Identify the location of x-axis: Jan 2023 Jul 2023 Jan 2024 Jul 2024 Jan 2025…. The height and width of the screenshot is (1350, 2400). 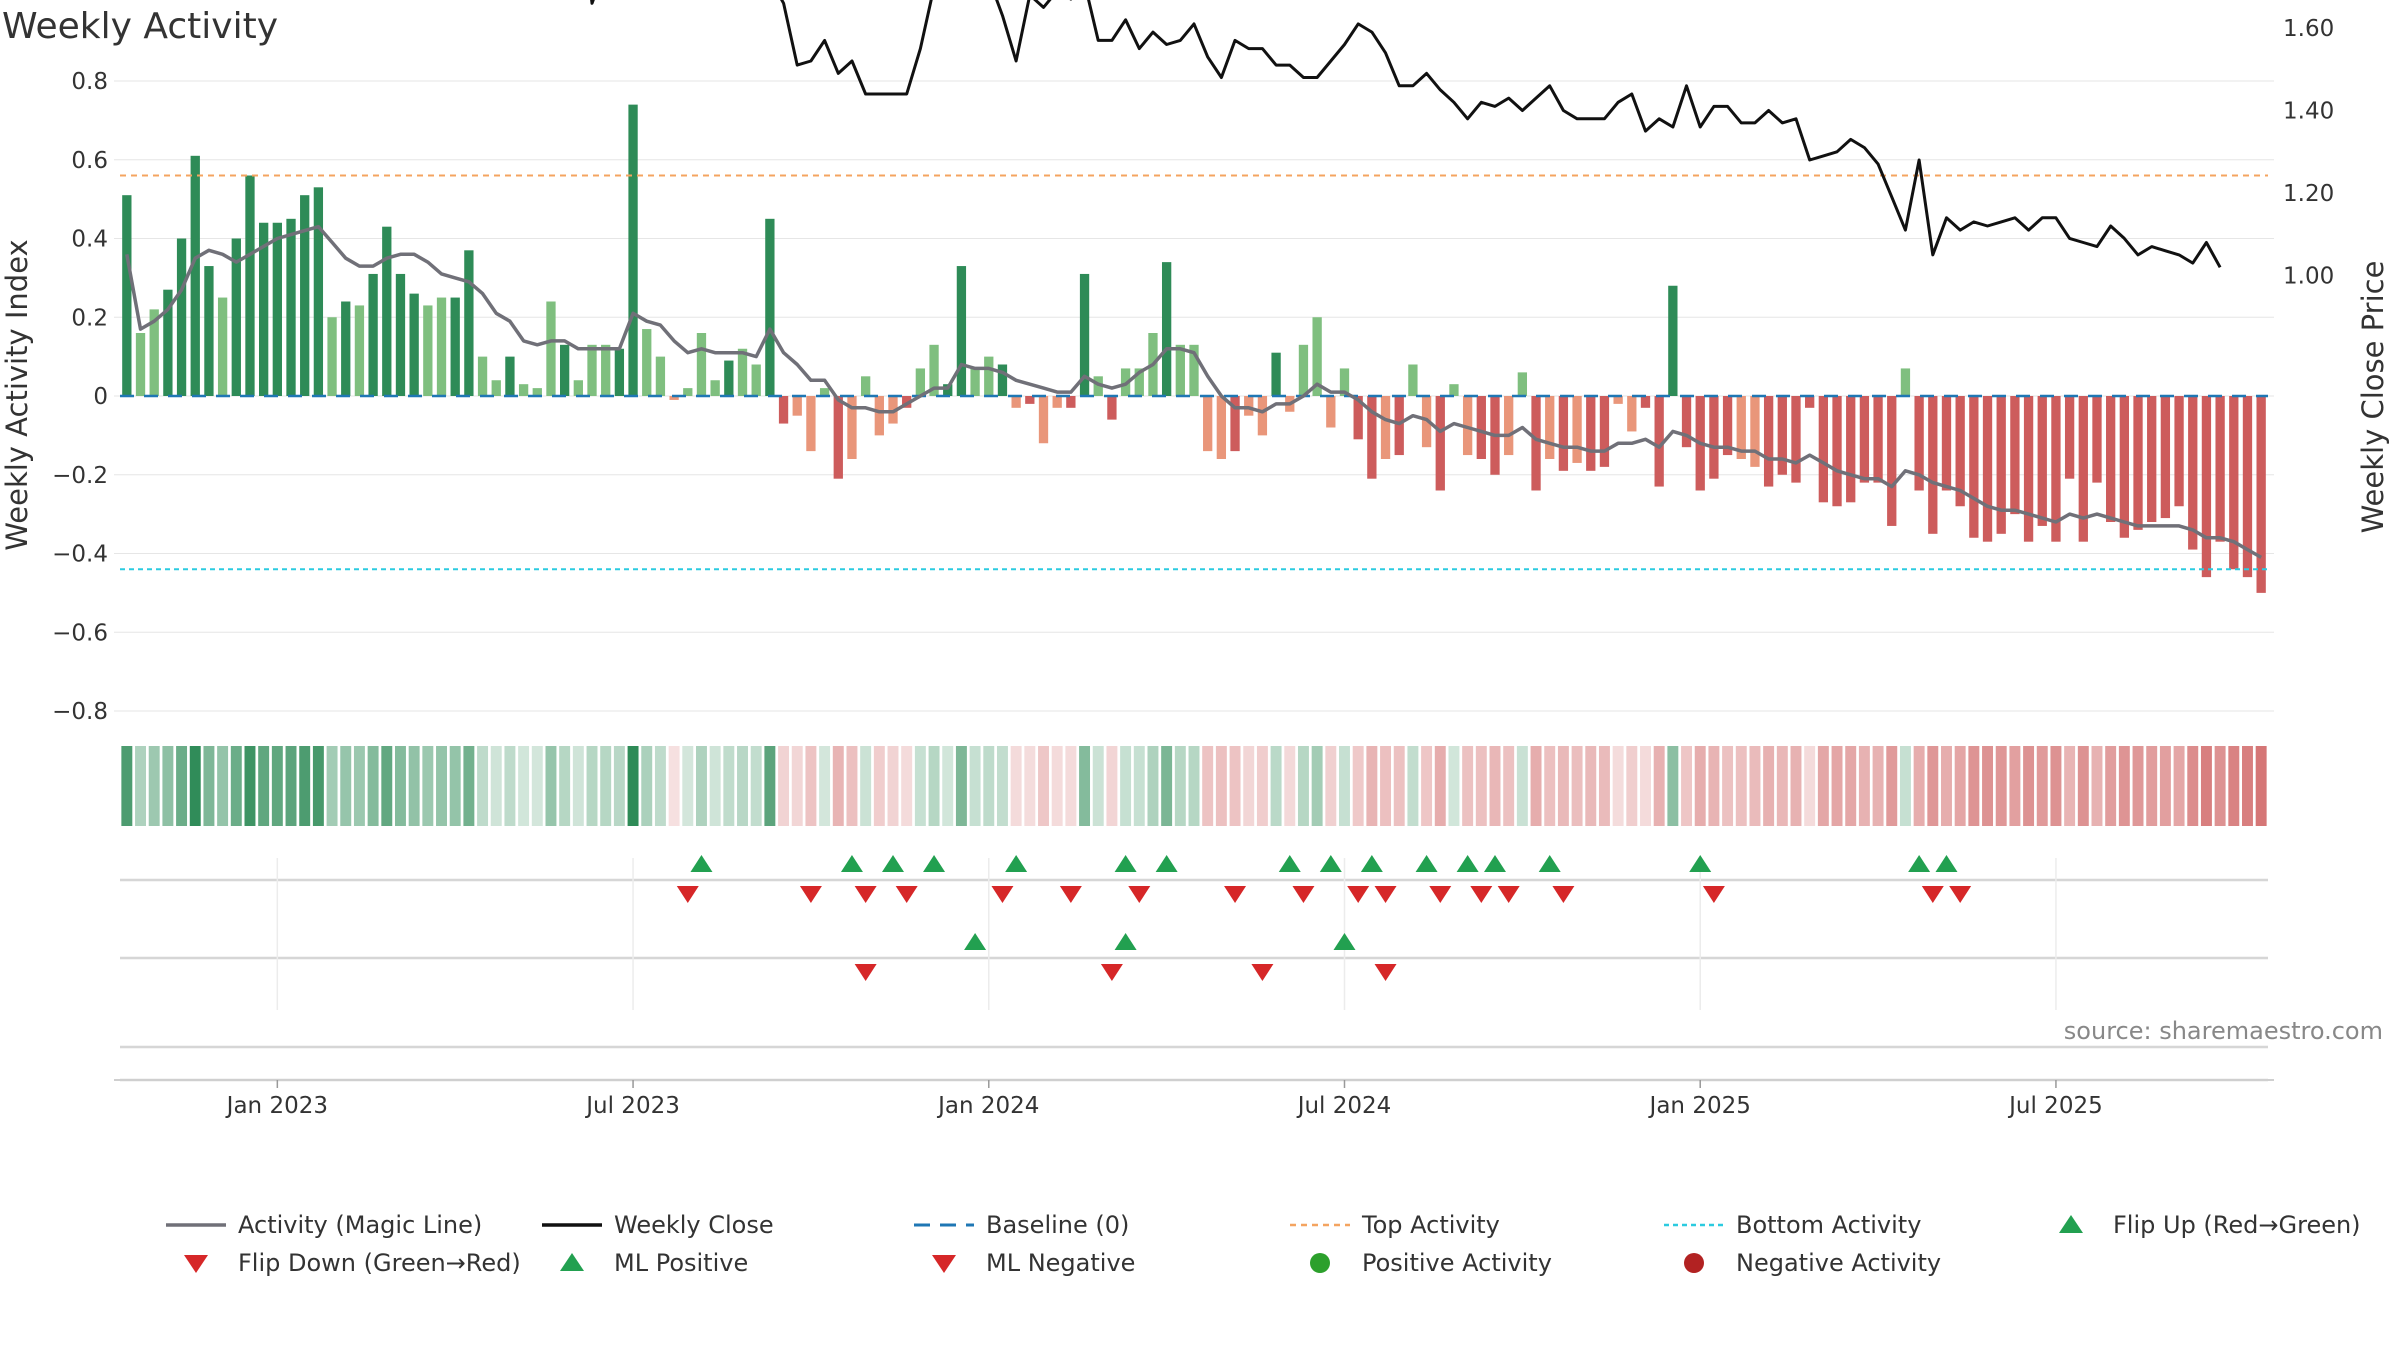
(1194, 1099).